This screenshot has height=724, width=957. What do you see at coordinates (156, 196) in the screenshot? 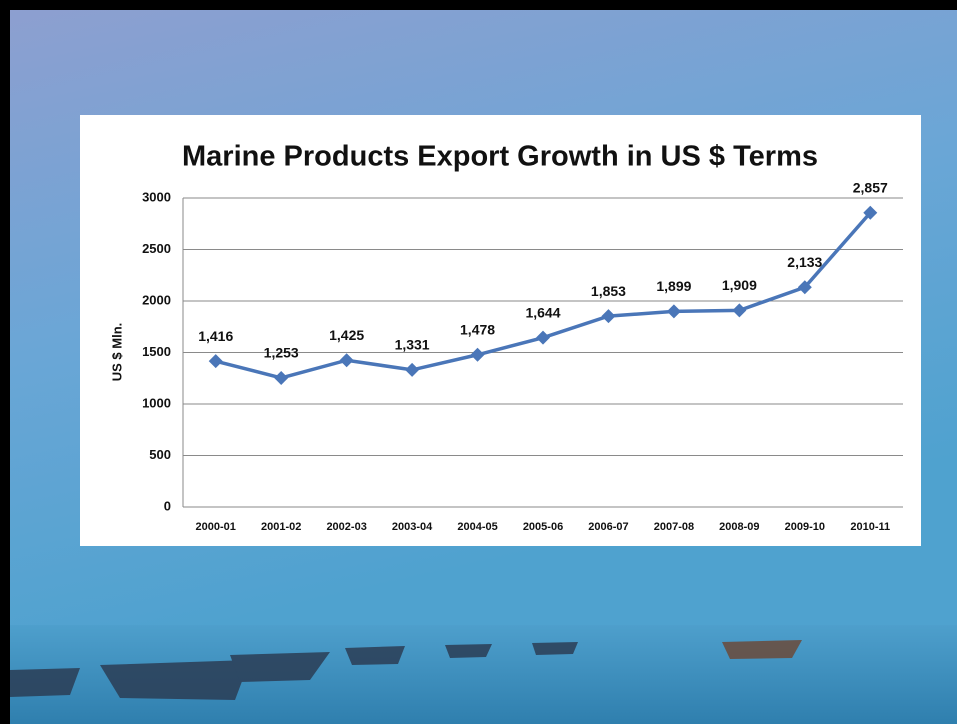
I see `y-tick-label: 3000` at bounding box center [156, 196].